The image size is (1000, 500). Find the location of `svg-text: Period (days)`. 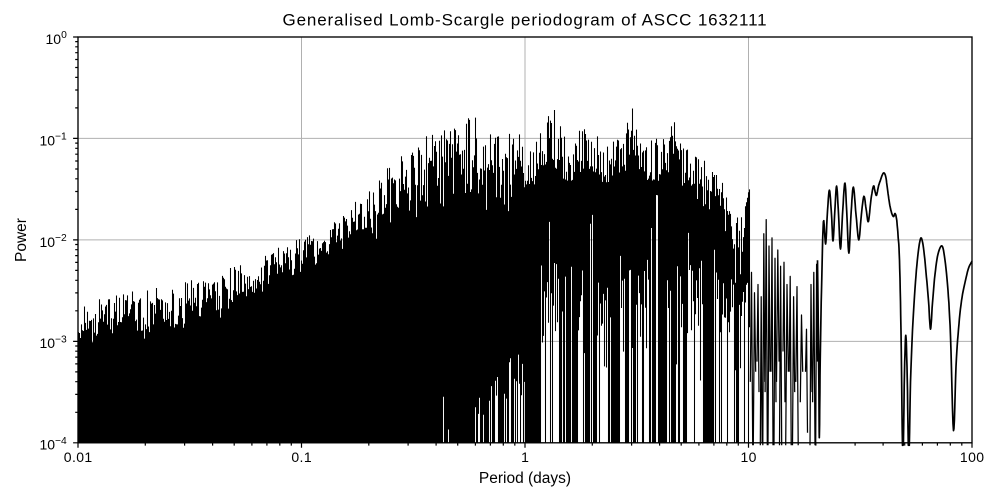

svg-text: Period (days) is located at coordinates (525, 478).